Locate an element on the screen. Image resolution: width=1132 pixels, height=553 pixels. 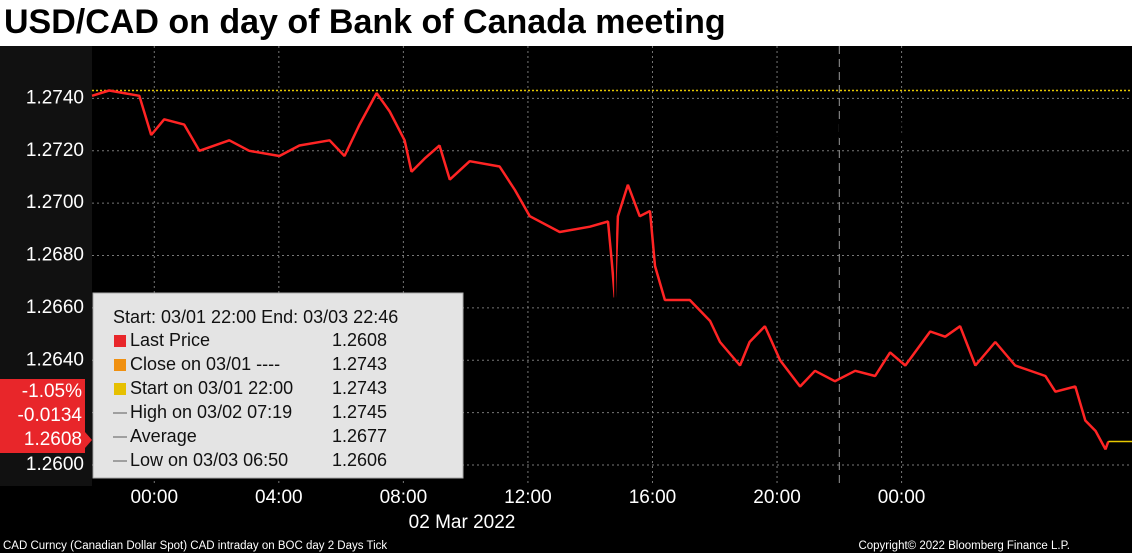
title-band is located at coordinates (566, 23).